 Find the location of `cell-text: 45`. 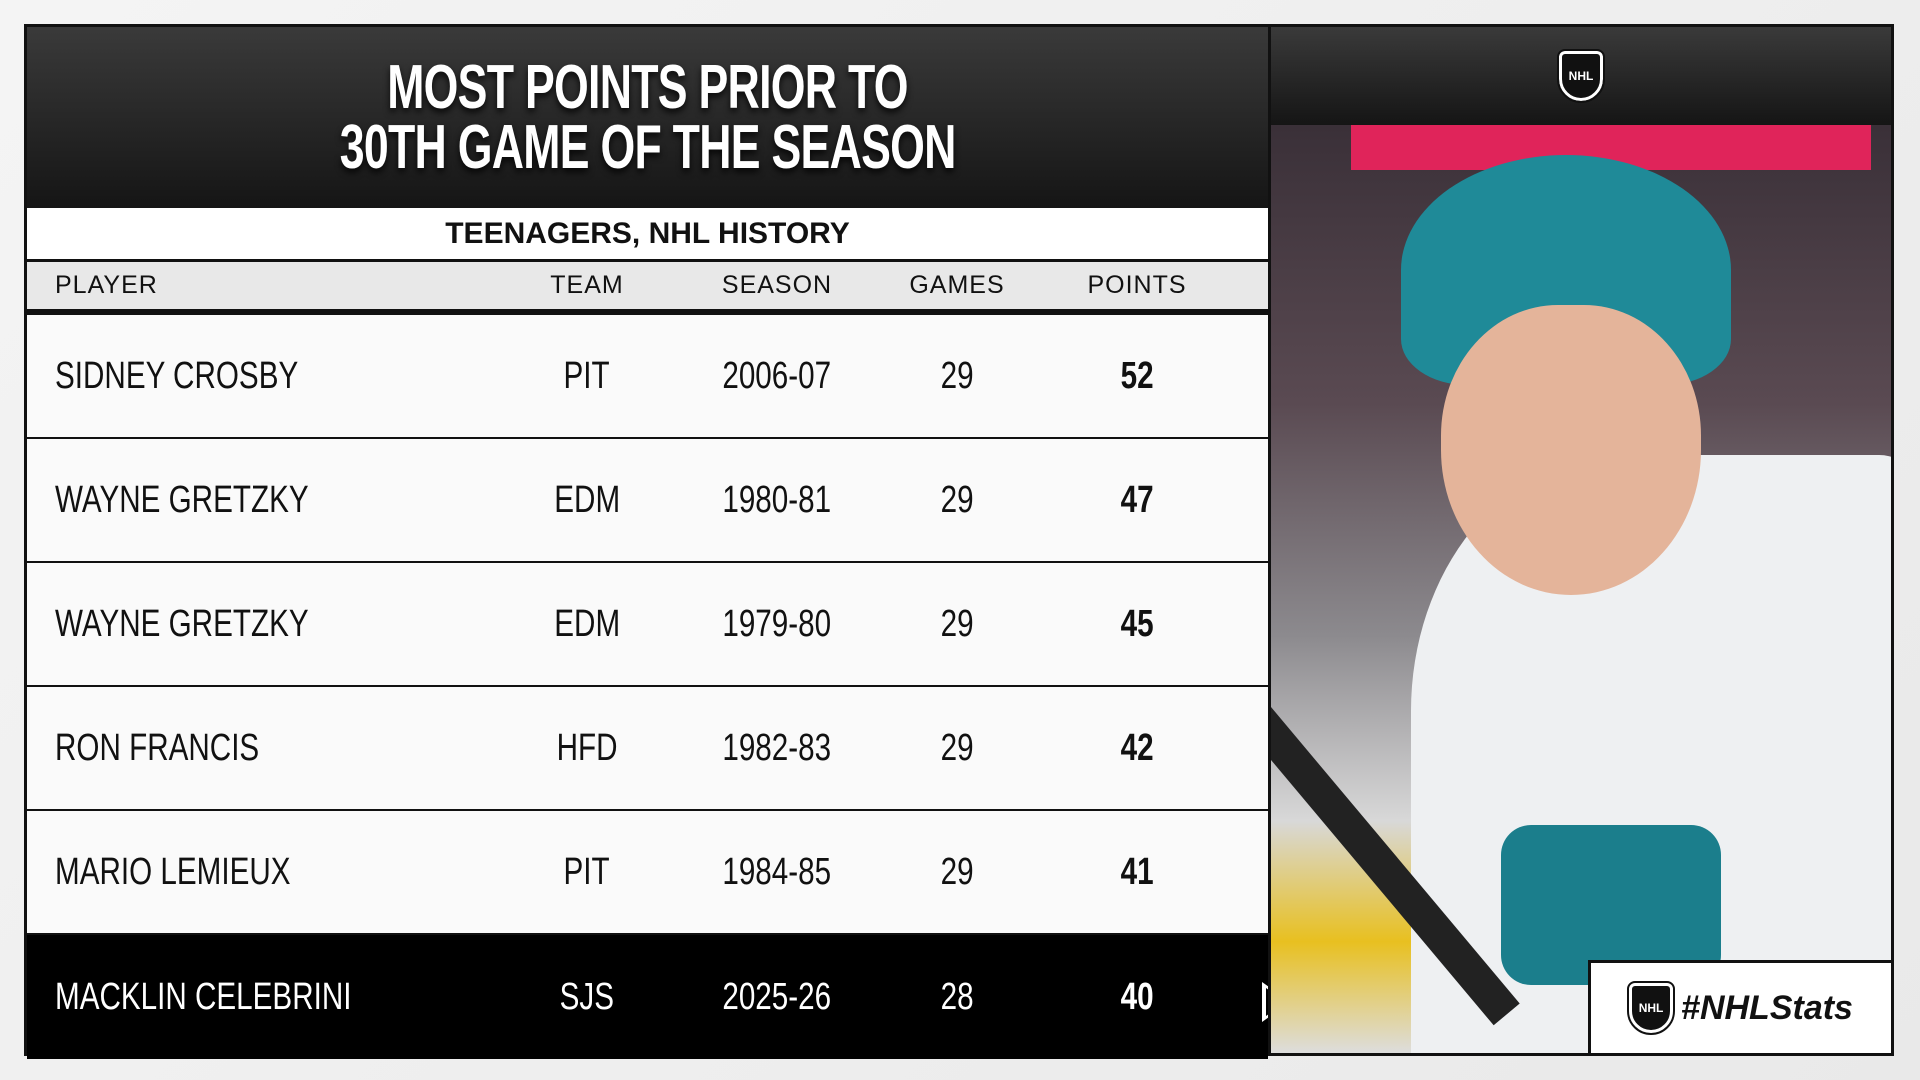

cell-text: 45 is located at coordinates (1137, 623).